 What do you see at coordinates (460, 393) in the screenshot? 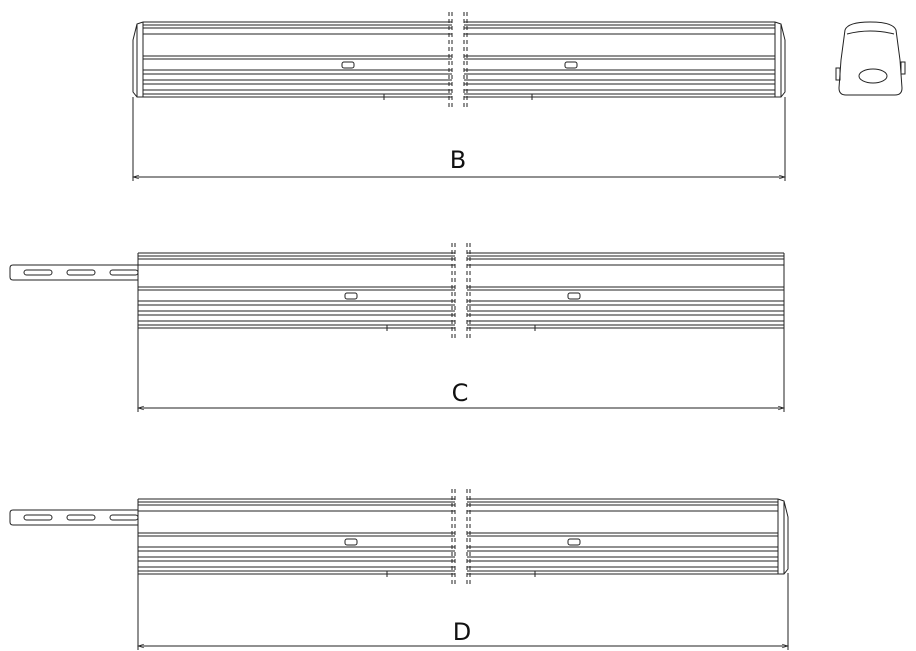
I see `dimension-label: C` at bounding box center [460, 393].